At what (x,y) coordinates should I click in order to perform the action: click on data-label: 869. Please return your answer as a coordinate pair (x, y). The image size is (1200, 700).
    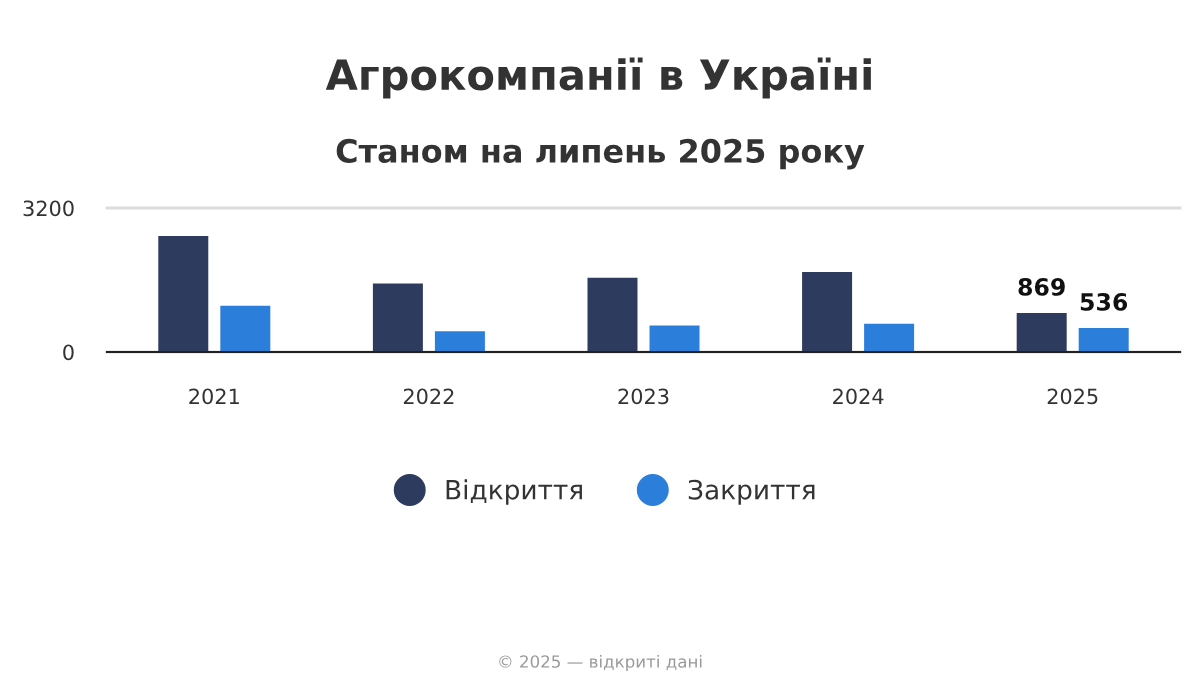
    Looking at the image, I should click on (1041, 286).